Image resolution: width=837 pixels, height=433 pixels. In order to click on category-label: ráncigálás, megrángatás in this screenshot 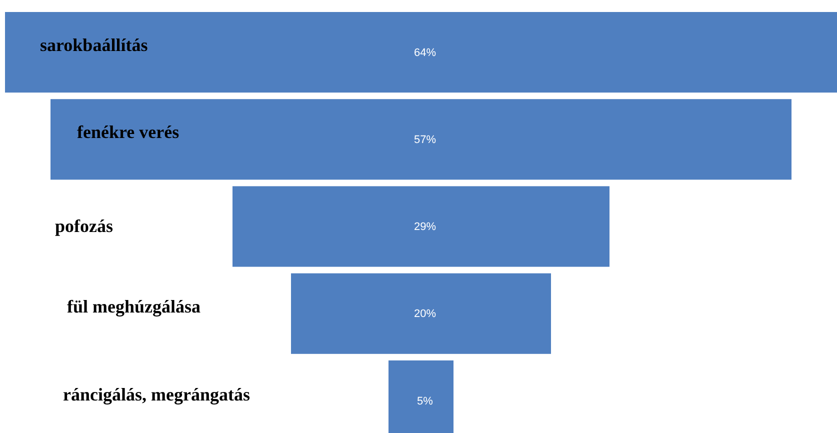, I will do `click(156, 394)`.